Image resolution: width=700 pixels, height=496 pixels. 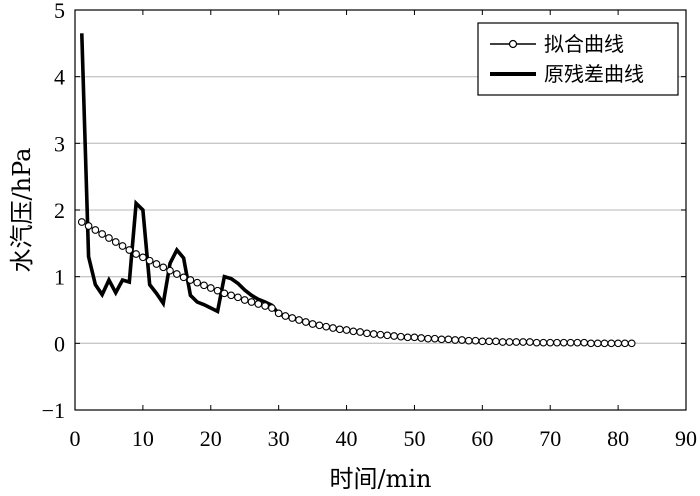 I want to click on y-tick-label: −1, so click(x=53, y=410).